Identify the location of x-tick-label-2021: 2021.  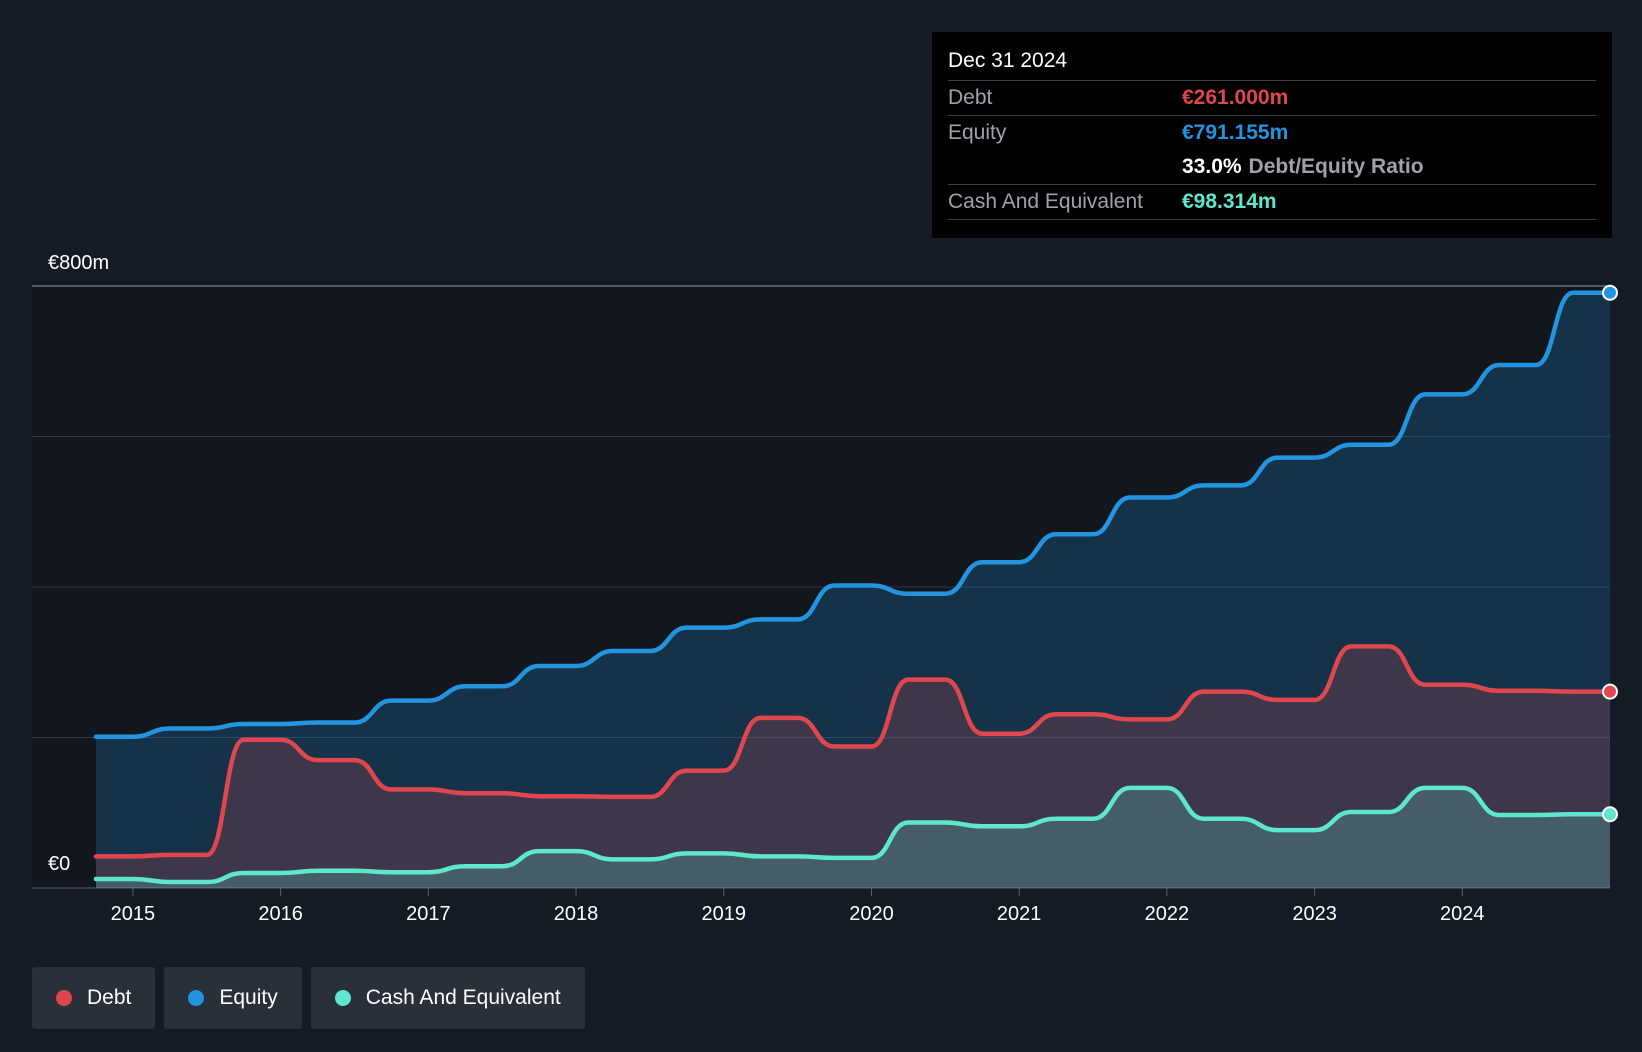
(1019, 914).